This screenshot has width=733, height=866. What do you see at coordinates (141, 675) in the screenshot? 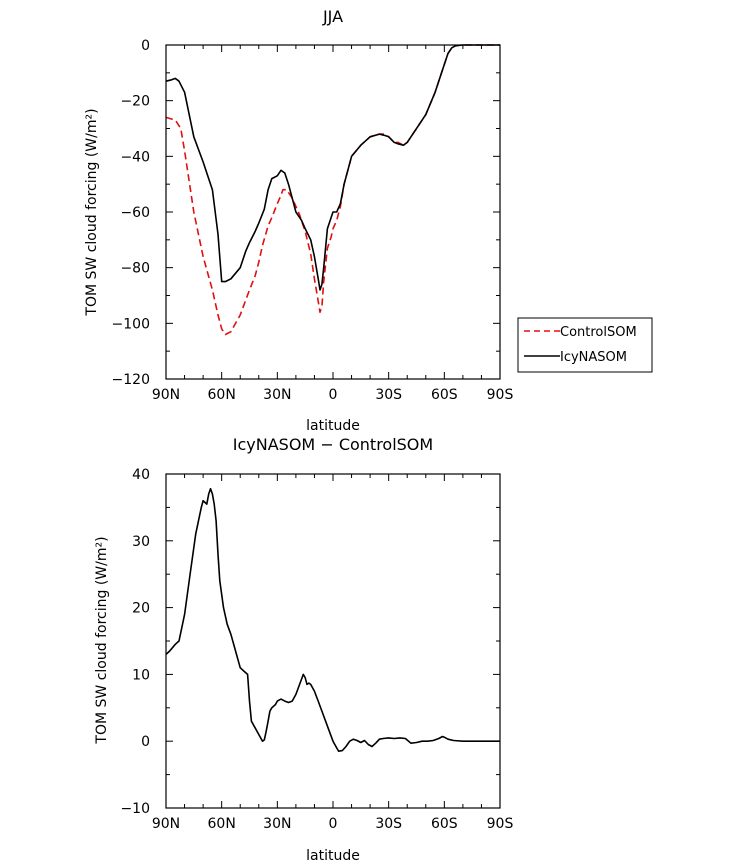
I see `y-tick-label: 10` at bounding box center [141, 675].